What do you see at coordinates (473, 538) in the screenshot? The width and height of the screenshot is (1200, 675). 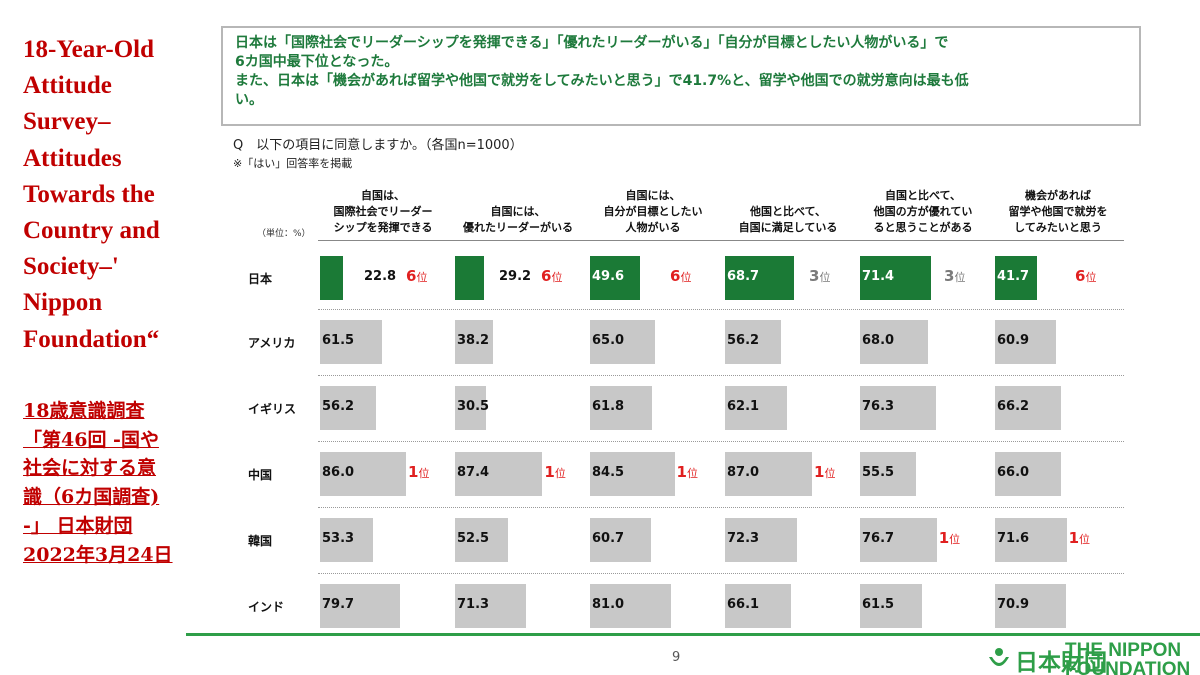 I see `data-label: 52.5` at bounding box center [473, 538].